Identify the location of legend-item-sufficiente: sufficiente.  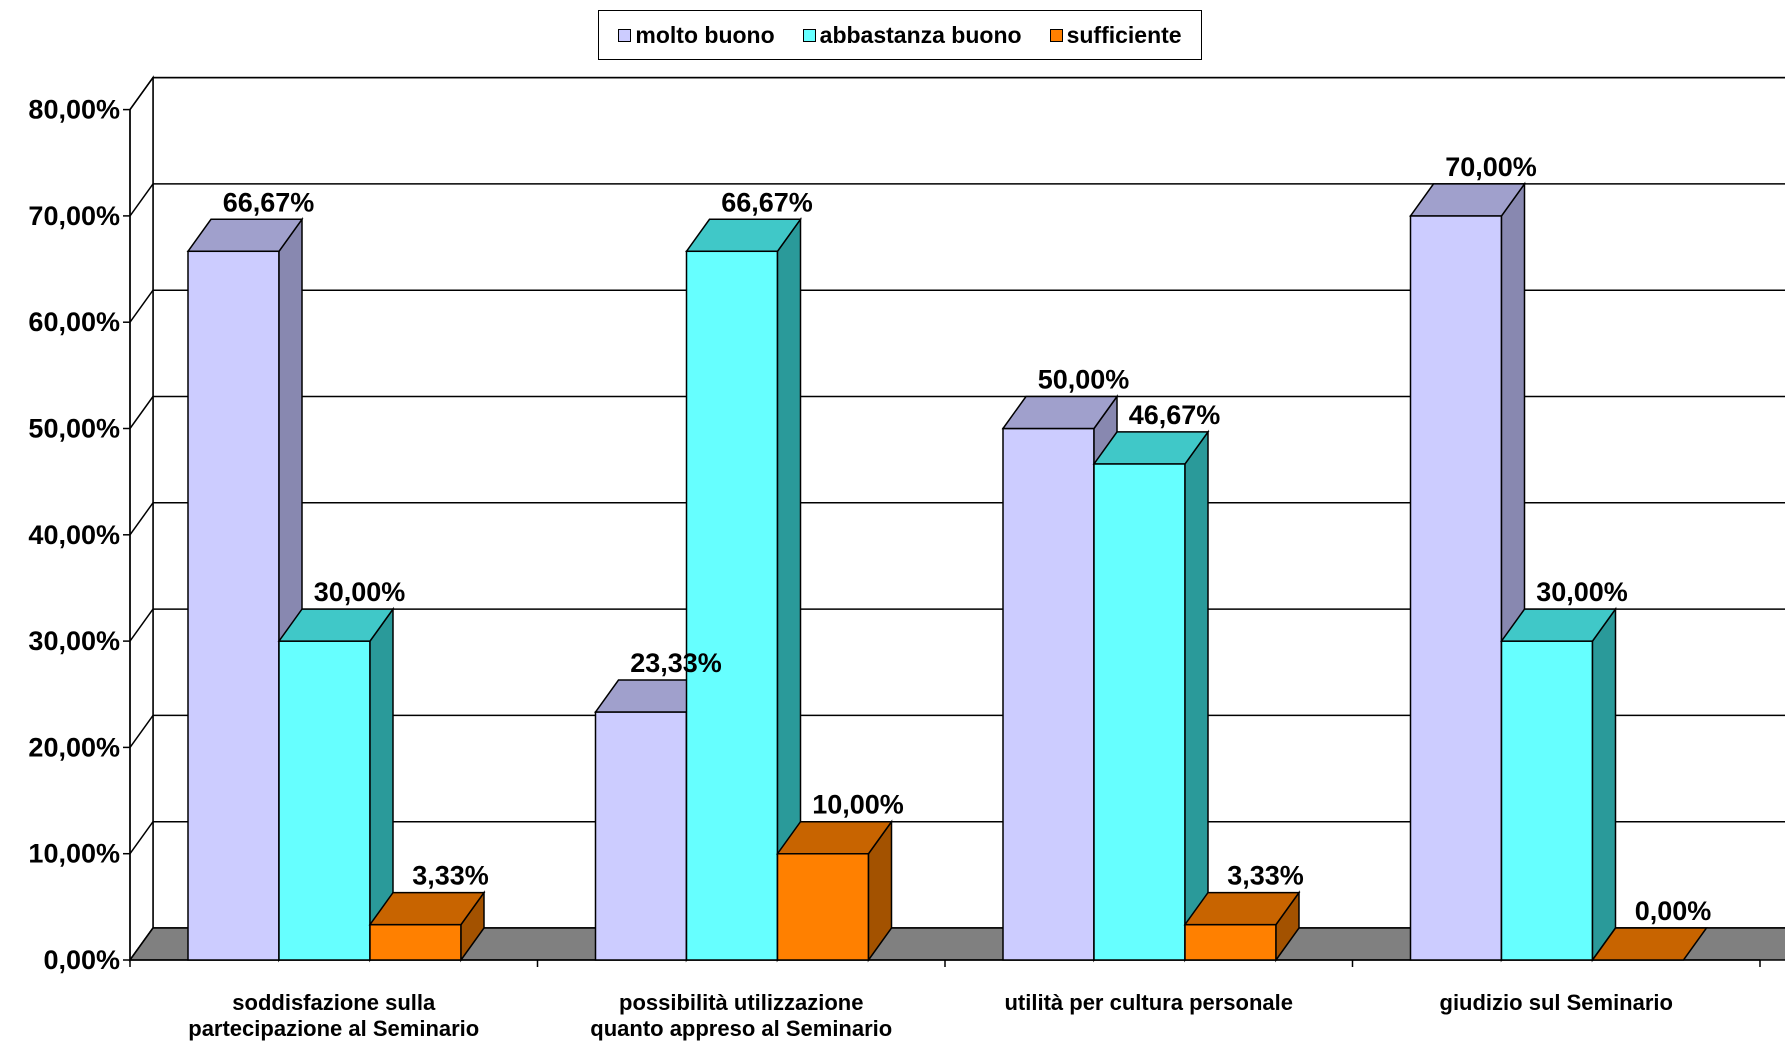
(1115, 35).